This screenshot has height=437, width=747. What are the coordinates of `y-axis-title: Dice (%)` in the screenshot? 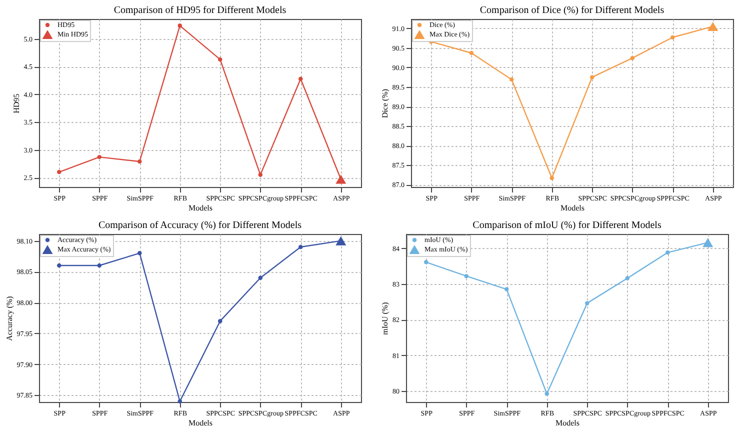 It's located at (385, 103).